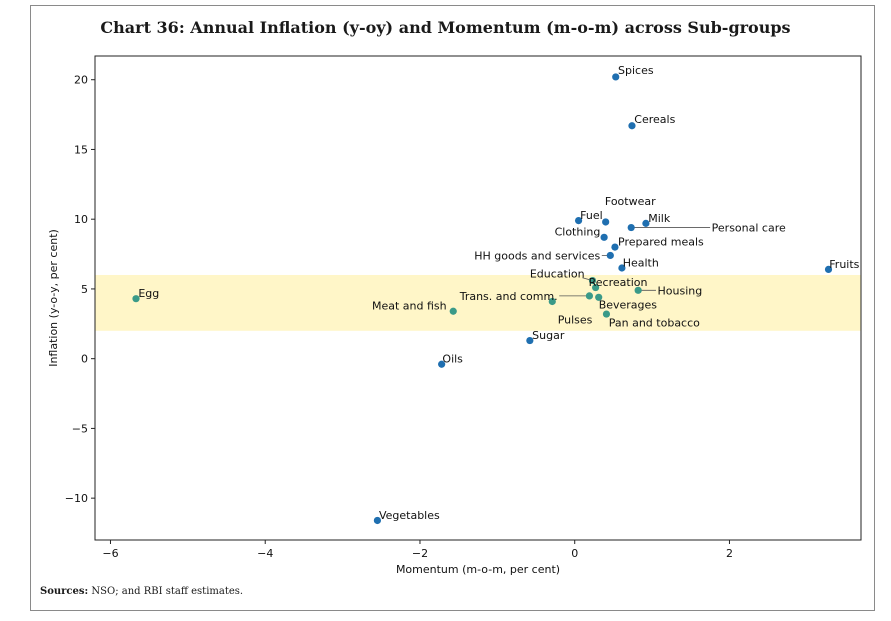 The height and width of the screenshot is (621, 891). What do you see at coordinates (53, 298) in the screenshot?
I see `y-axis-label: Inflation (y-o-y, per cent)` at bounding box center [53, 298].